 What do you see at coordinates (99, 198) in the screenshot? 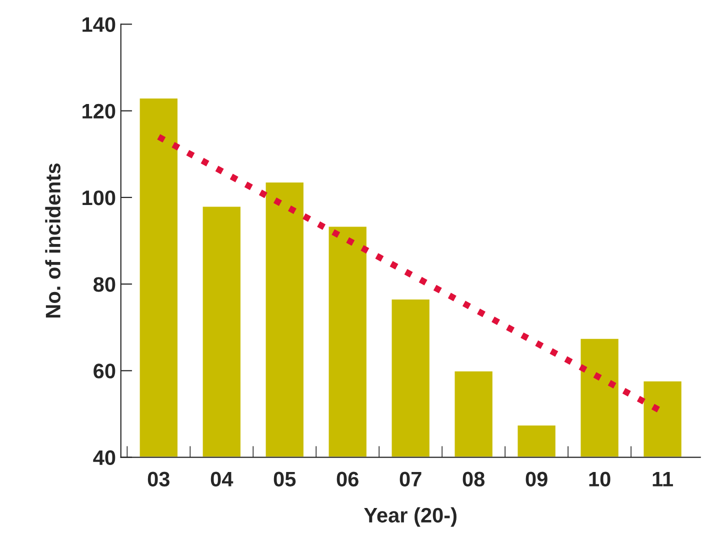
I see `y-tick-label: 100` at bounding box center [99, 198].